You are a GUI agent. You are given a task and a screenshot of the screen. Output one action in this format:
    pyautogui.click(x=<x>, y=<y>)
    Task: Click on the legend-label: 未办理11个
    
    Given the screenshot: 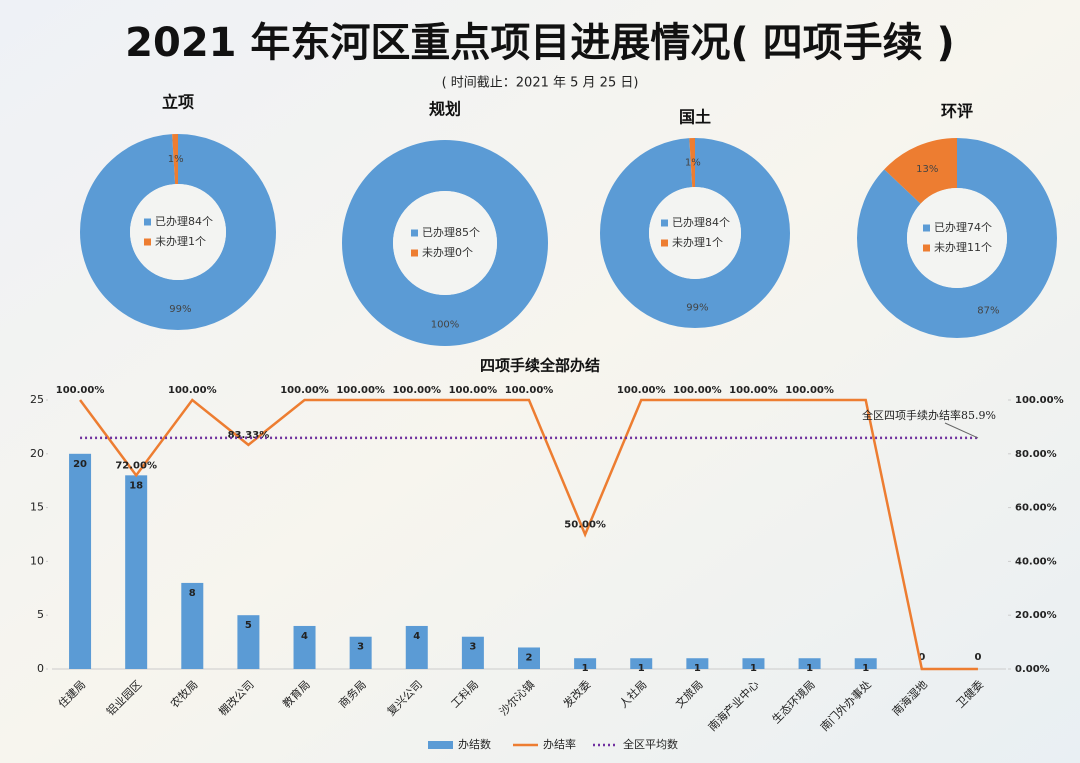 What is the action you would take?
    pyautogui.click(x=963, y=247)
    